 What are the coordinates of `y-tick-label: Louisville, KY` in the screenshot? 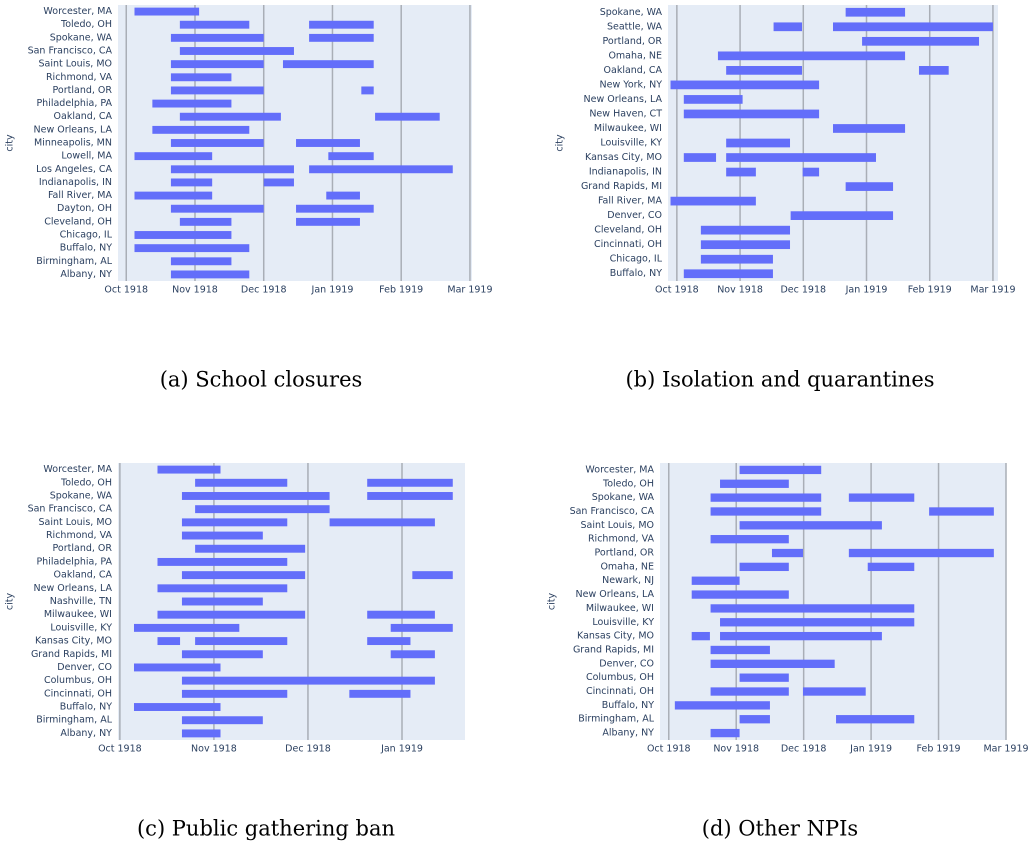 It's located at (81, 627).